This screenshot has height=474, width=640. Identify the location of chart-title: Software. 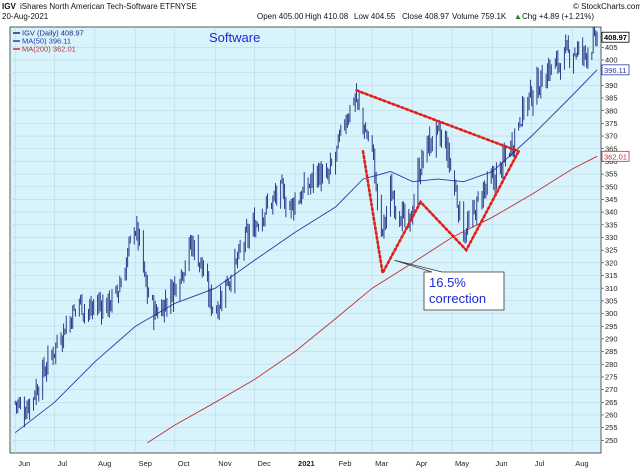
(234, 37).